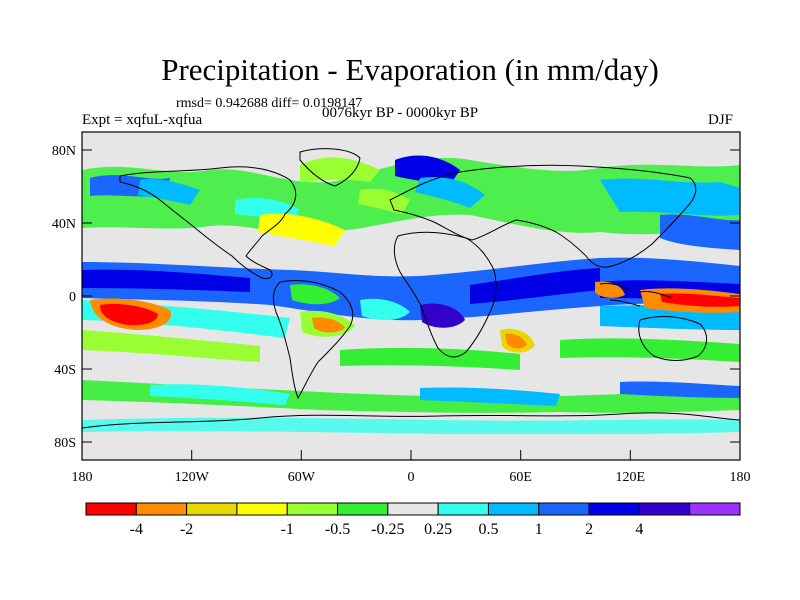 The width and height of the screenshot is (800, 600). What do you see at coordinates (287, 529) in the screenshot?
I see `colorbar-label: -1` at bounding box center [287, 529].